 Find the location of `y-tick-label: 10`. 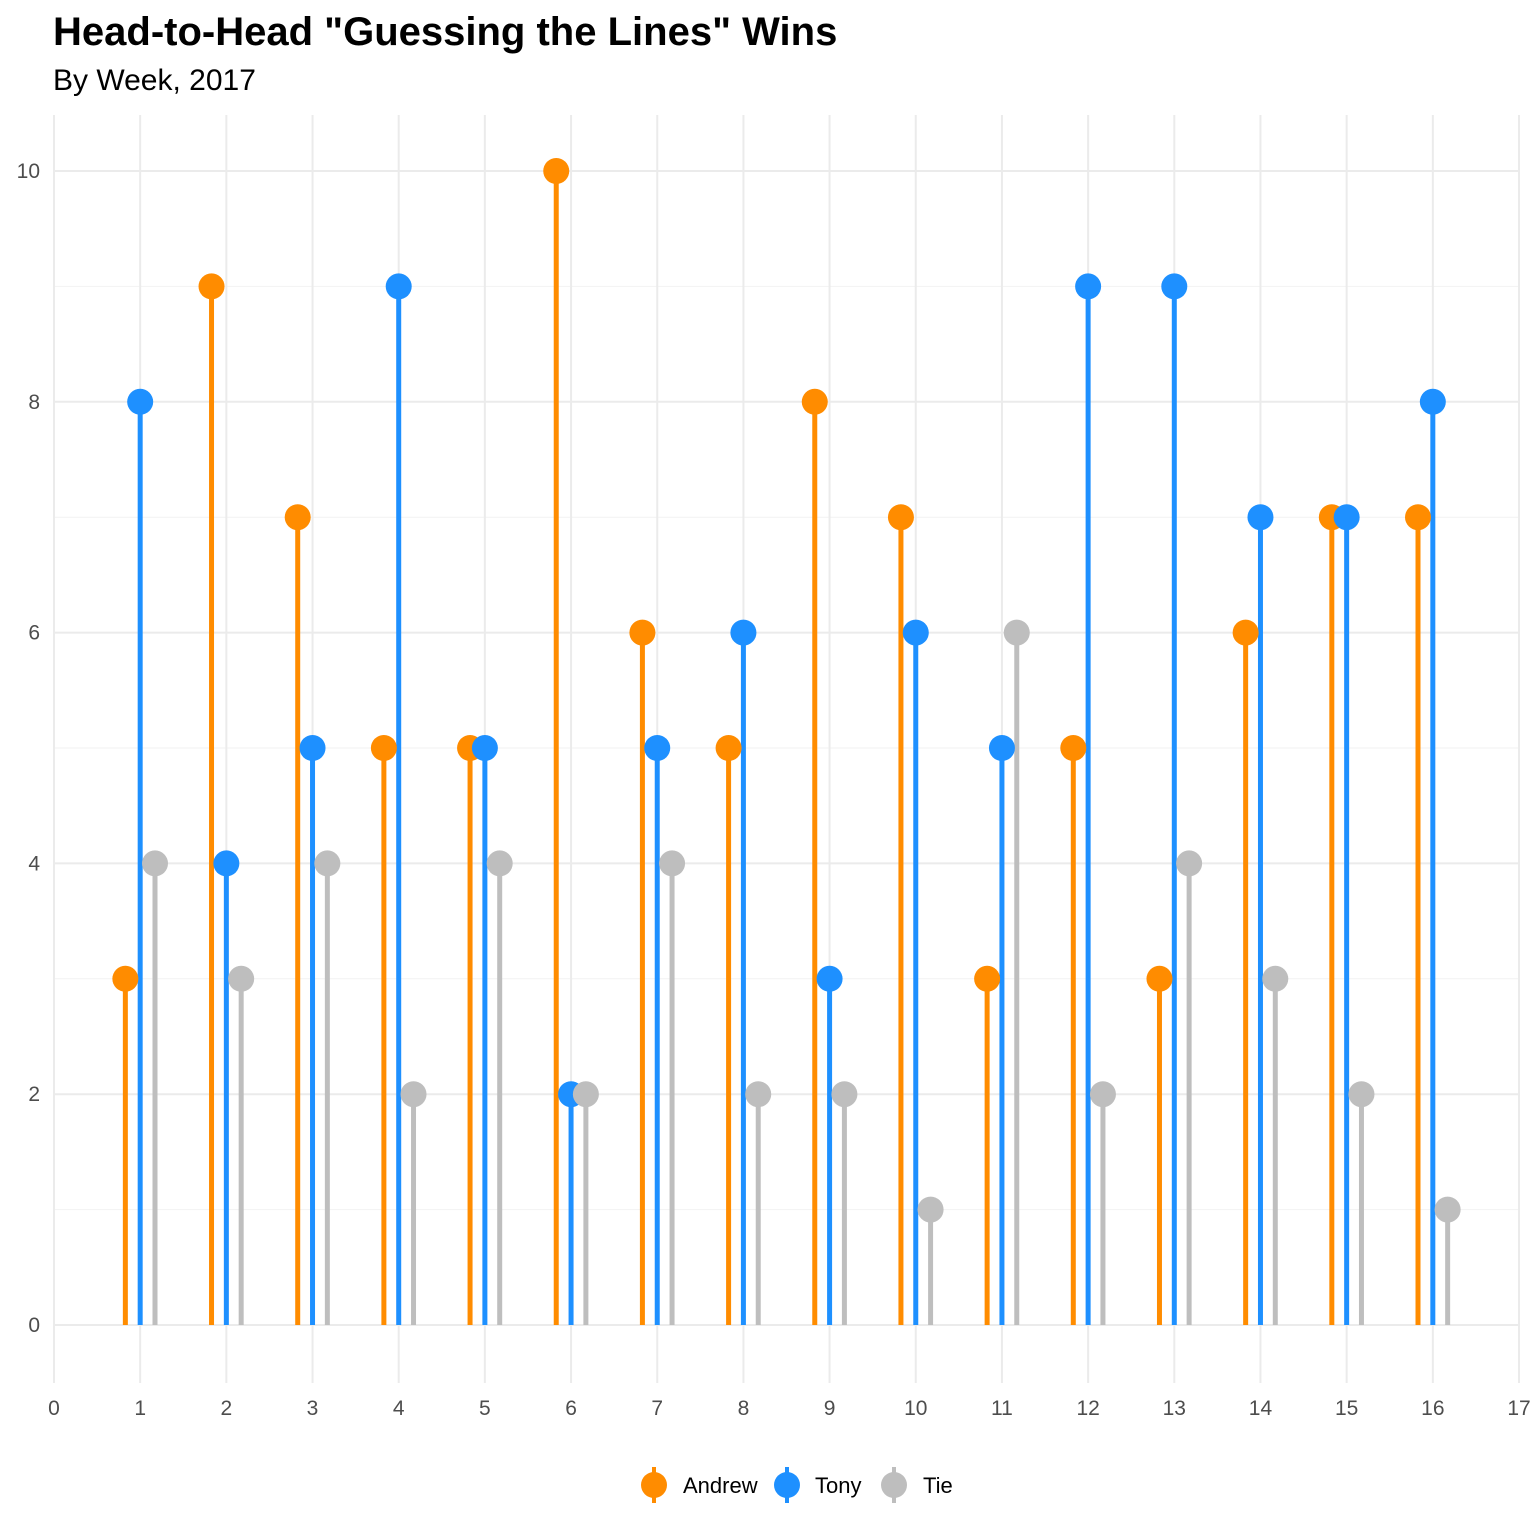

y-tick-label: 10 is located at coordinates (28, 171).